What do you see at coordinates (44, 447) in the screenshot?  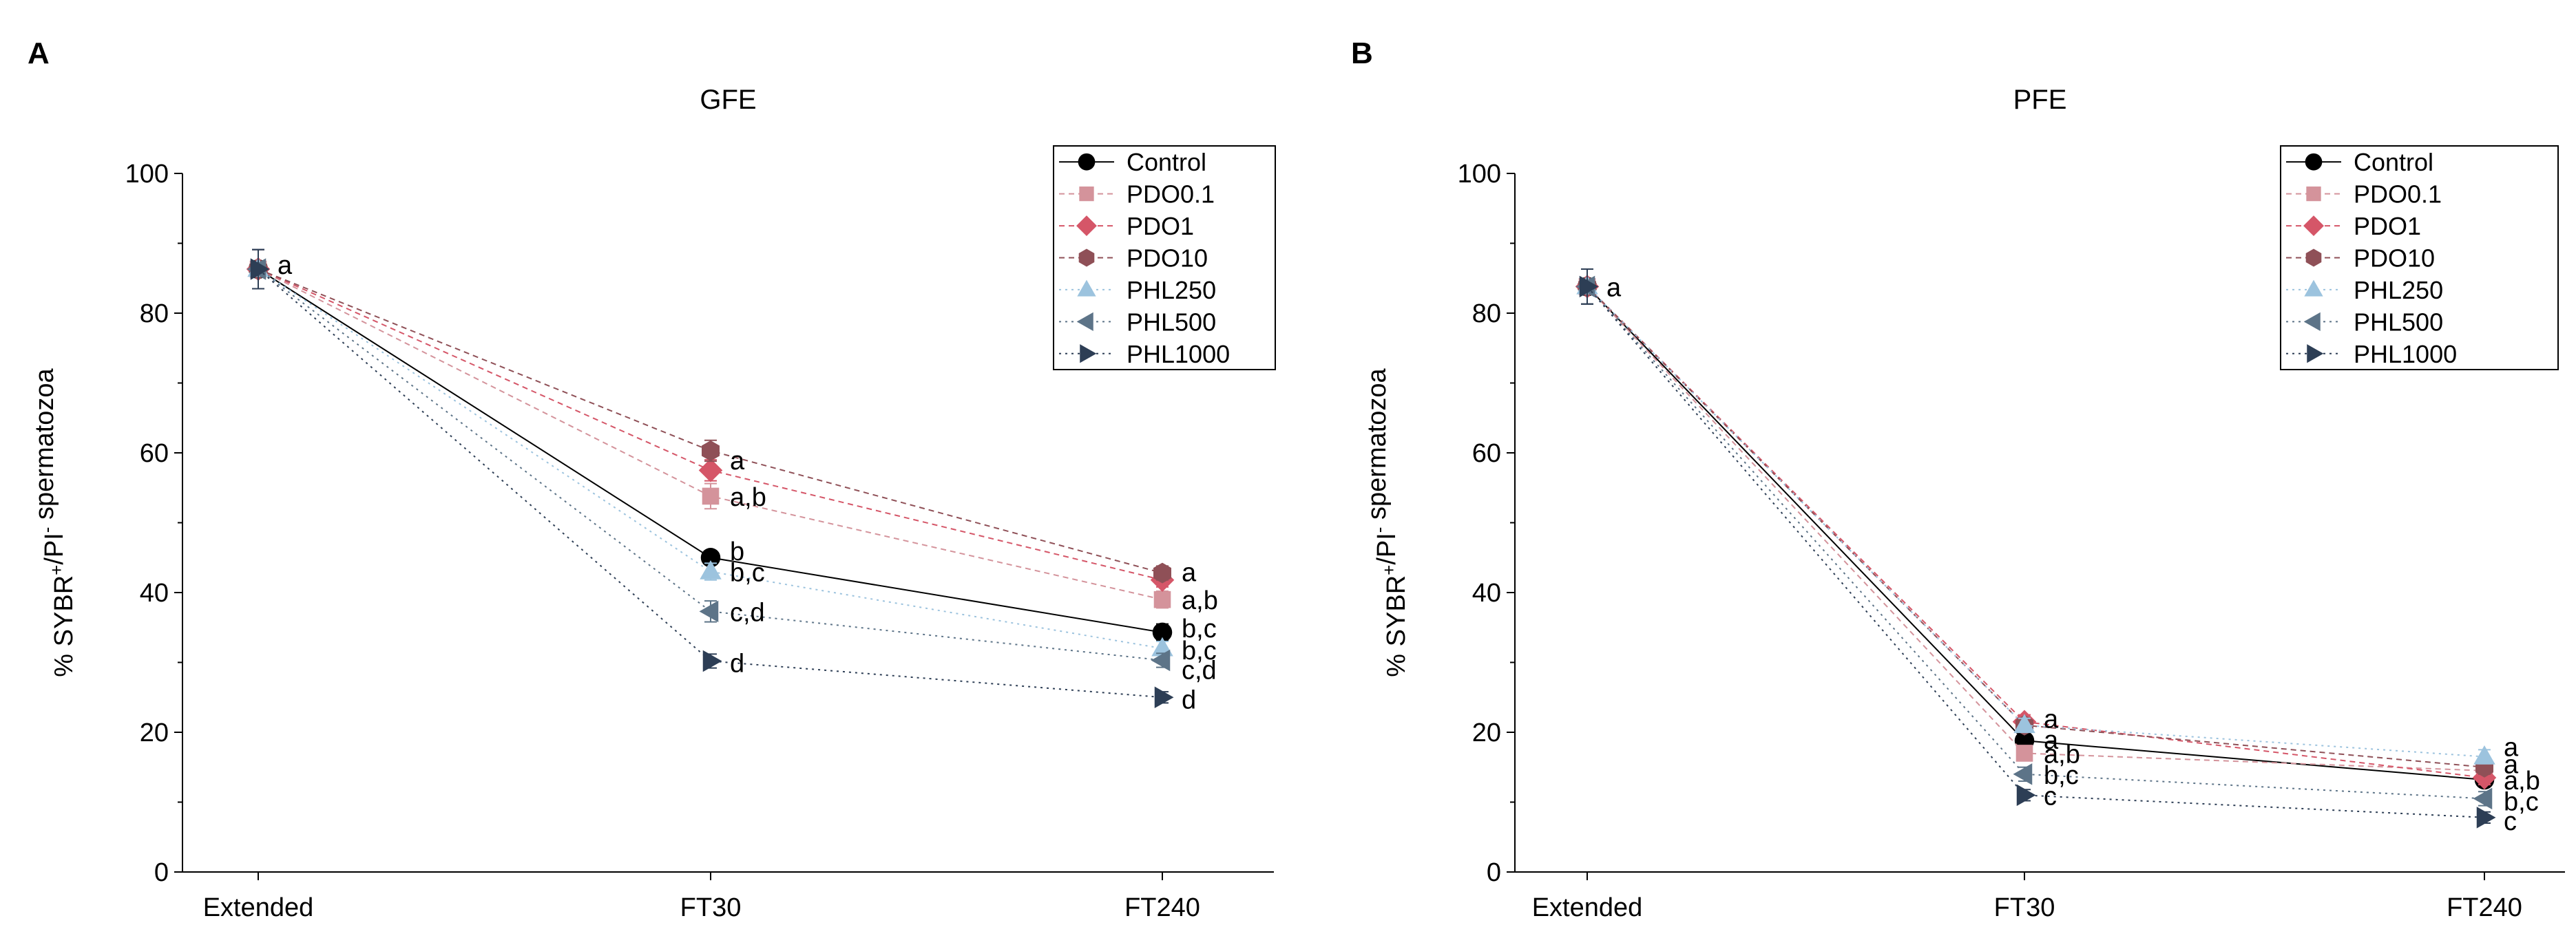 I see `y-label-part-ylabel-tail-a: spermatozoa` at bounding box center [44, 447].